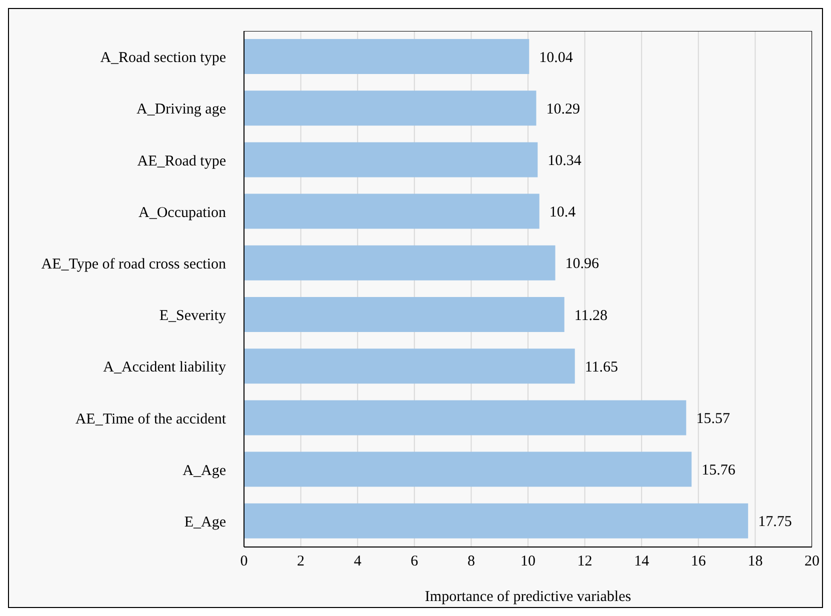 This screenshot has height=616, width=831. What do you see at coordinates (562, 212) in the screenshot?
I see `data-label: 10.4` at bounding box center [562, 212].